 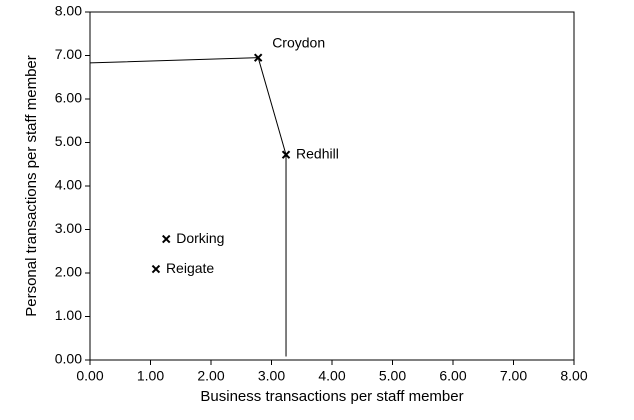 What do you see at coordinates (68, 359) in the screenshot?
I see `y-tick-label: 0.00` at bounding box center [68, 359].